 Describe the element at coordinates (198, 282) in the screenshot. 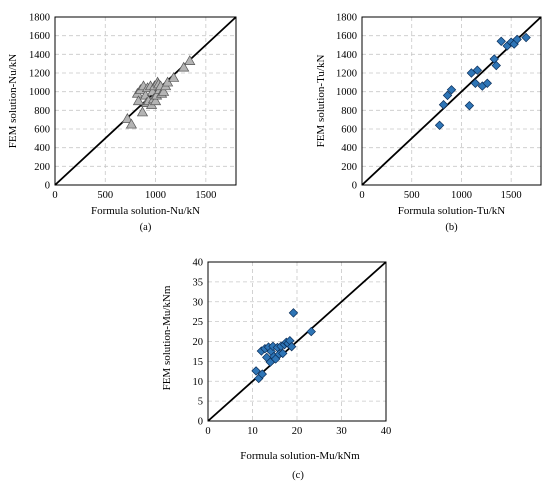

I see `y-tick-label: 35` at that location.